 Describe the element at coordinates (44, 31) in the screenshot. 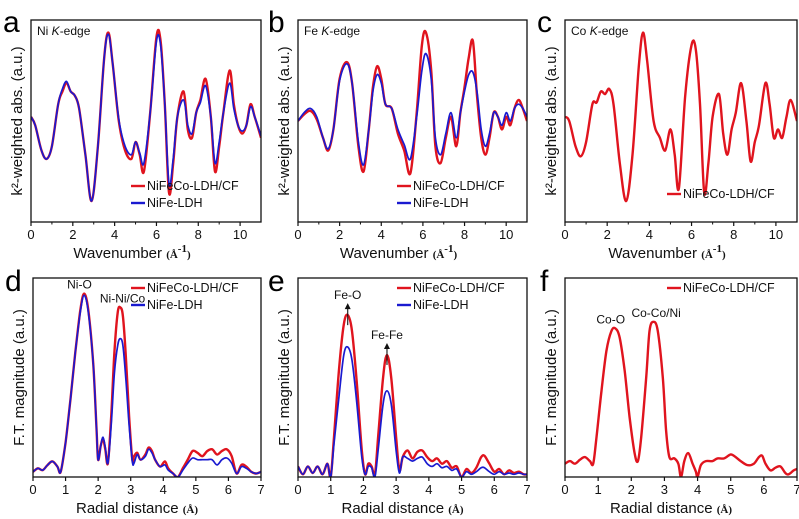

I see `edge-label-part: Ni` at that location.